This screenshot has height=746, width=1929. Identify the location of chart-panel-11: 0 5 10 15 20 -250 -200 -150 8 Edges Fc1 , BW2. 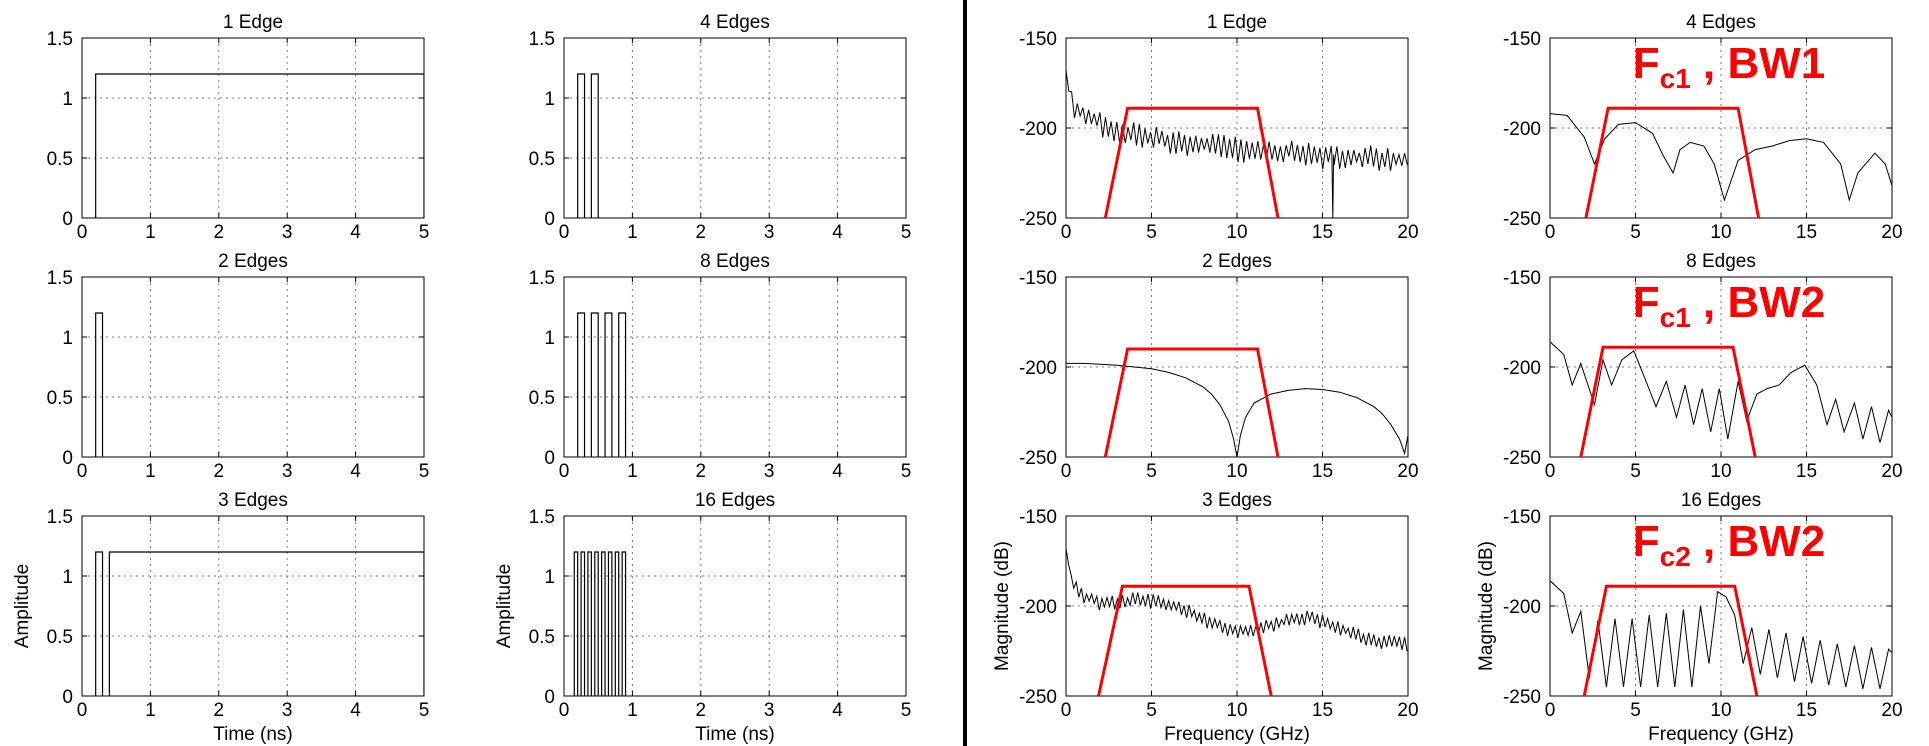
(1703, 366).